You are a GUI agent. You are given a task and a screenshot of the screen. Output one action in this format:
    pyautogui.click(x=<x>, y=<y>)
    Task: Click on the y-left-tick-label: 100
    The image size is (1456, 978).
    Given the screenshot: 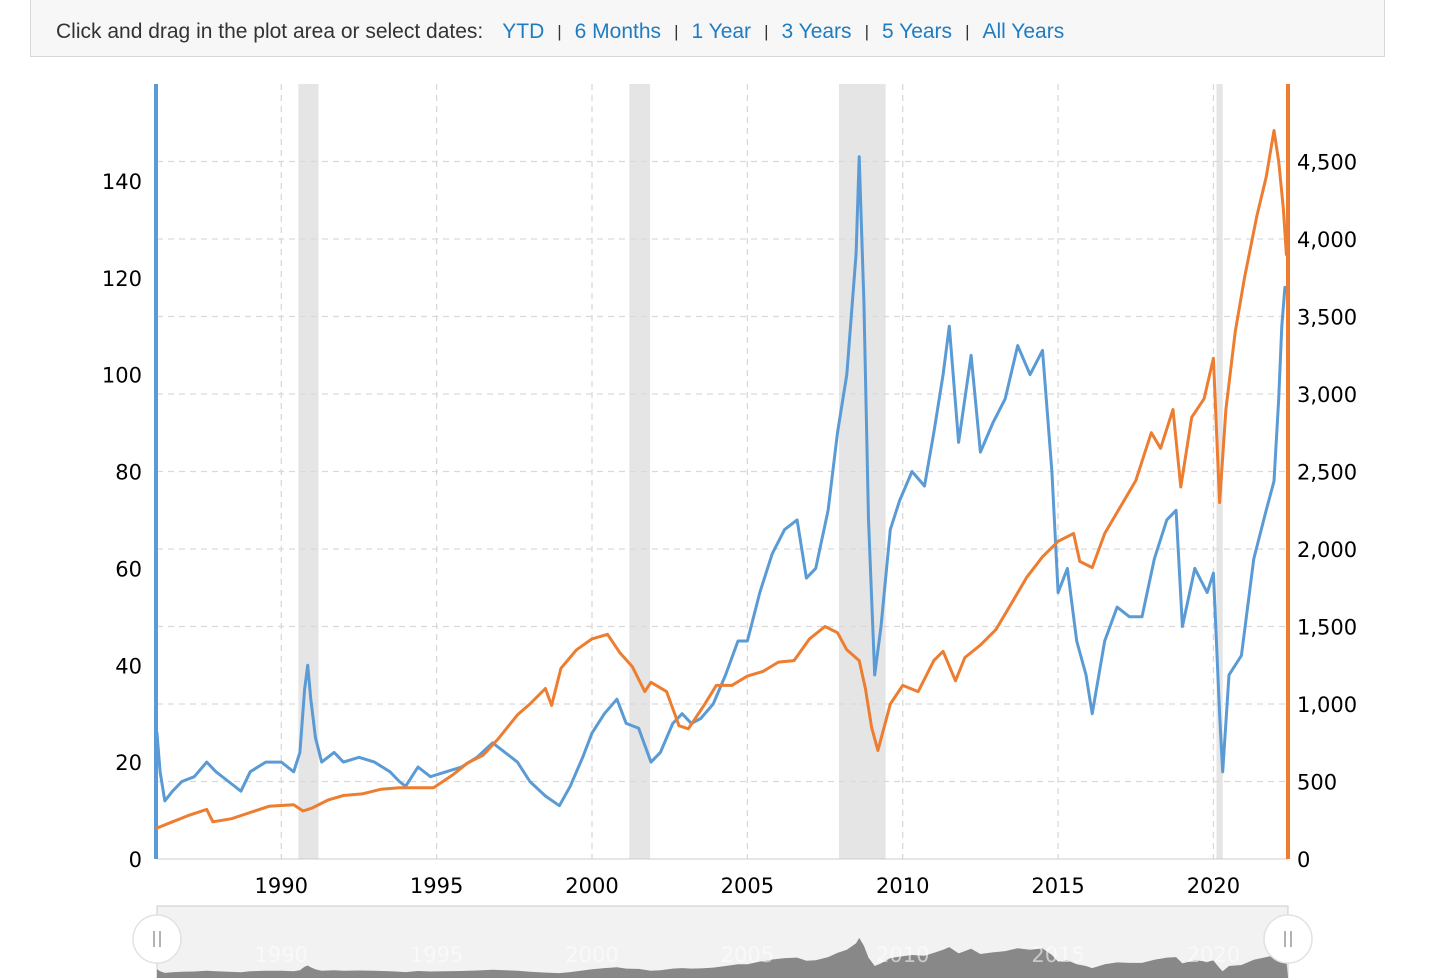 What is the action you would take?
    pyautogui.click(x=122, y=376)
    